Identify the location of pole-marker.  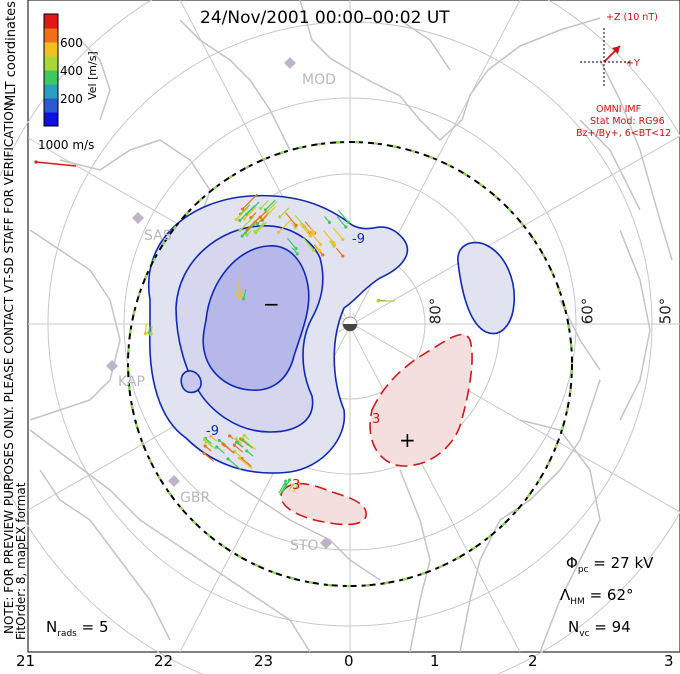
(350, 324).